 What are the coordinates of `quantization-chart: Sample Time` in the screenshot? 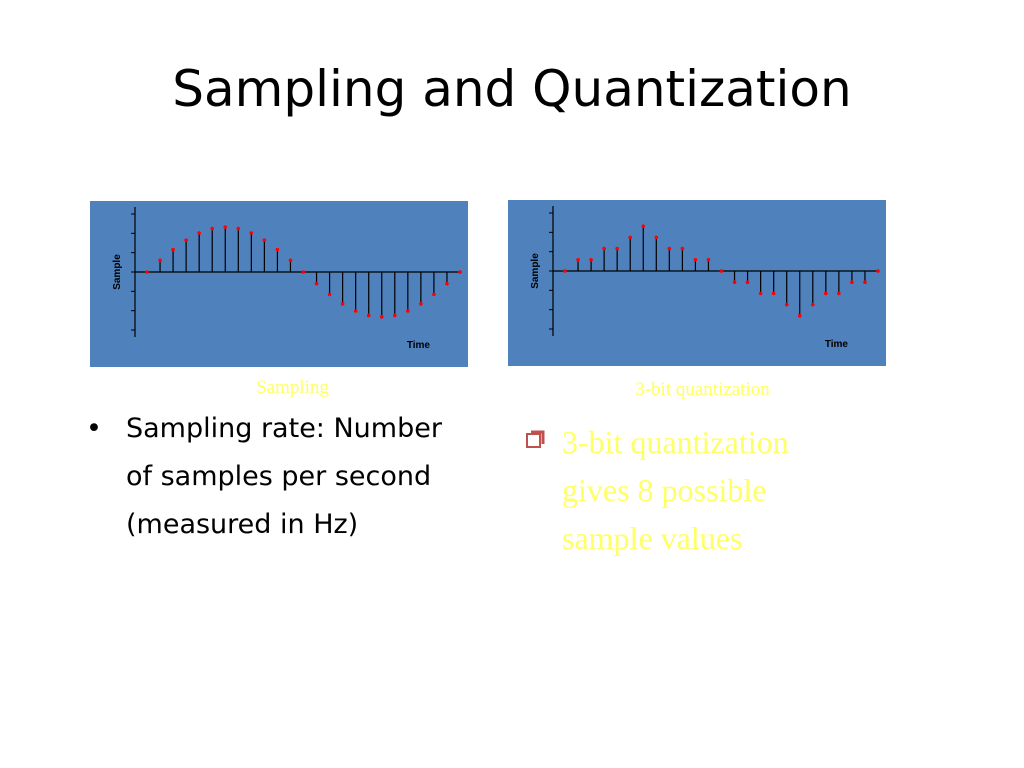 It's located at (705, 278).